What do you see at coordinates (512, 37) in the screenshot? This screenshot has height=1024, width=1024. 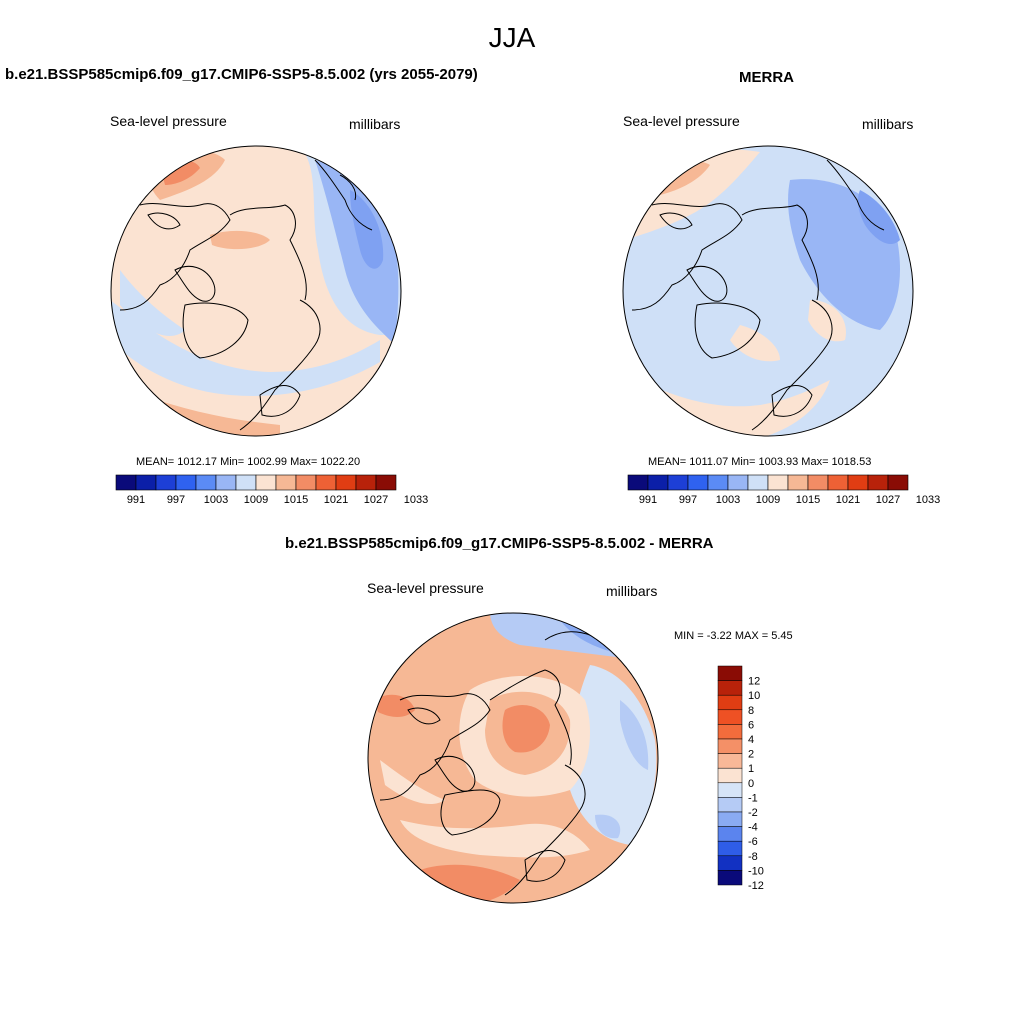 I see `figure-title: JJA` at bounding box center [512, 37].